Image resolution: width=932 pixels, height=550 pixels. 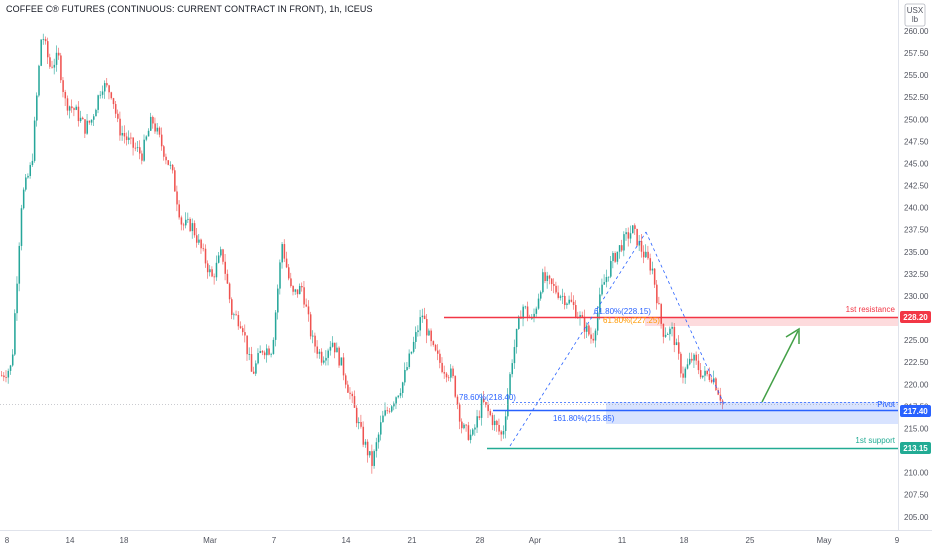 I want to click on time-tick-label: 28, so click(x=480, y=540).